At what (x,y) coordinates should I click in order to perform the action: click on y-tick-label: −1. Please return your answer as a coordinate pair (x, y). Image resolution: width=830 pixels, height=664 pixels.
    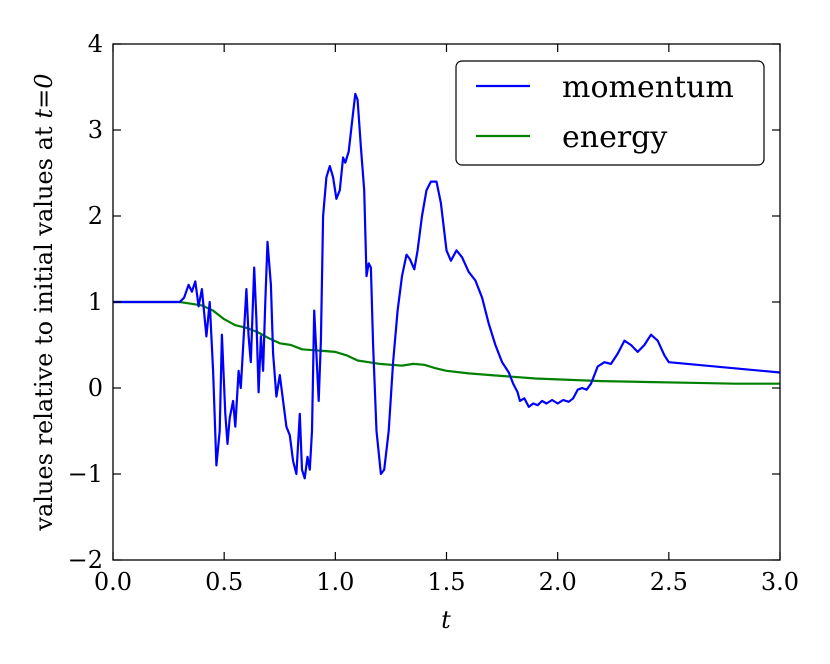
    Looking at the image, I should click on (85, 474).